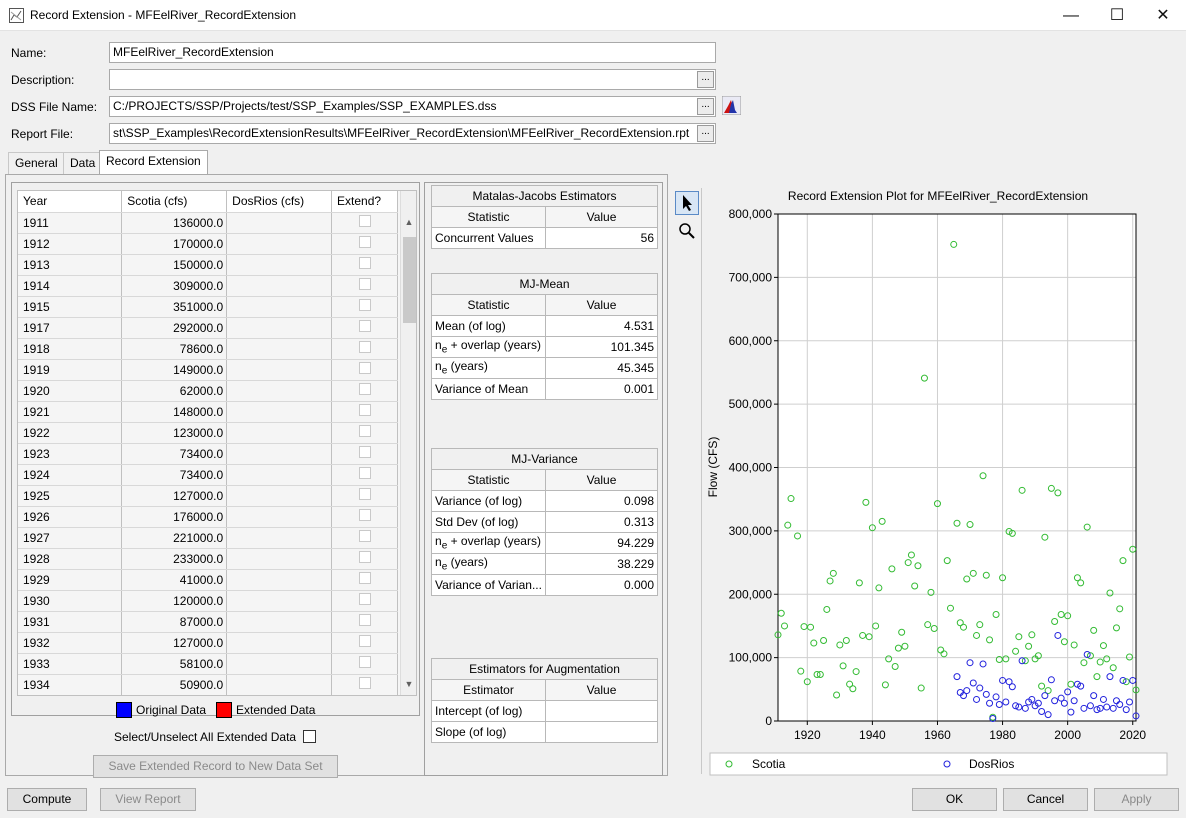  What do you see at coordinates (208, 643) in the screenshot?
I see `table-row: 1932 127000.0` at bounding box center [208, 643].